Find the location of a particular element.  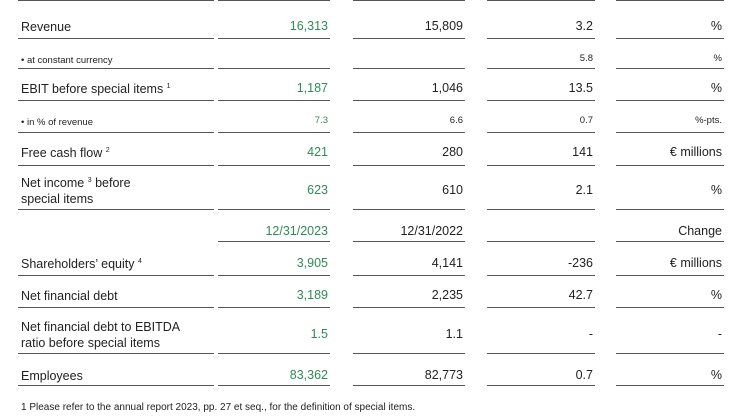

value-2022: 280 is located at coordinates (452, 152).